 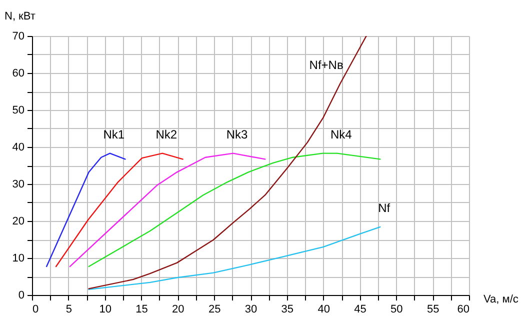 What do you see at coordinates (114, 134) in the screenshot?
I see `series-label: Nk1` at bounding box center [114, 134].